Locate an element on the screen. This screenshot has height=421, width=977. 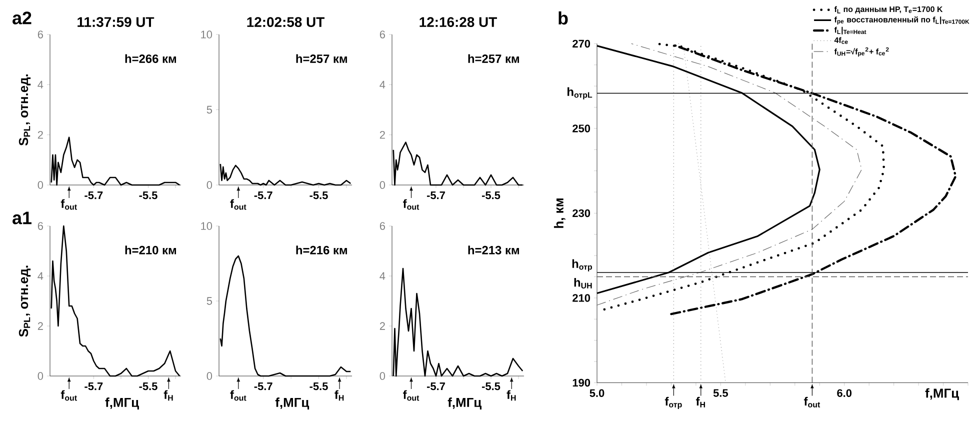
chart-title: 12:16:28 UT is located at coordinates (458, 22).